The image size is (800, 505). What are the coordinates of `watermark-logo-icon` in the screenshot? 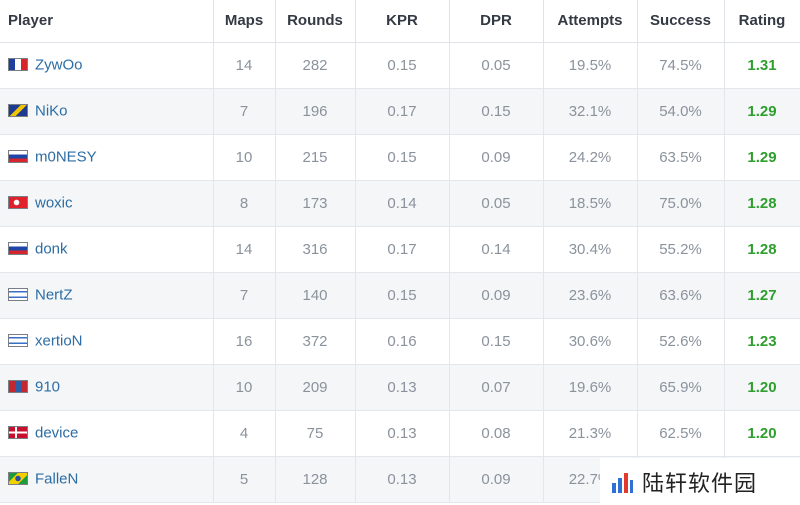 It's located at (622, 482).